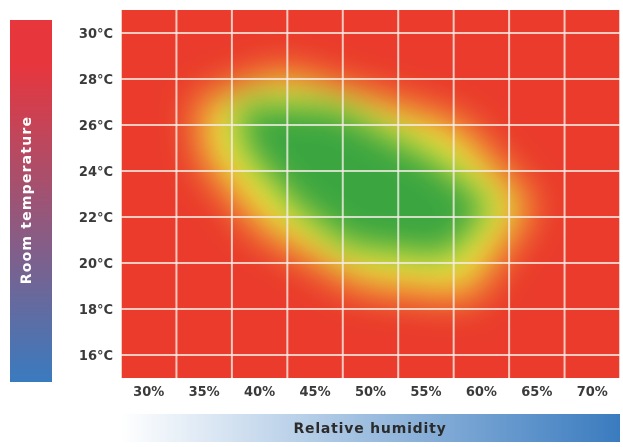 This screenshot has height=447, width=623. What do you see at coordinates (96, 264) in the screenshot?
I see `y-tick-label: 20°C` at bounding box center [96, 264].